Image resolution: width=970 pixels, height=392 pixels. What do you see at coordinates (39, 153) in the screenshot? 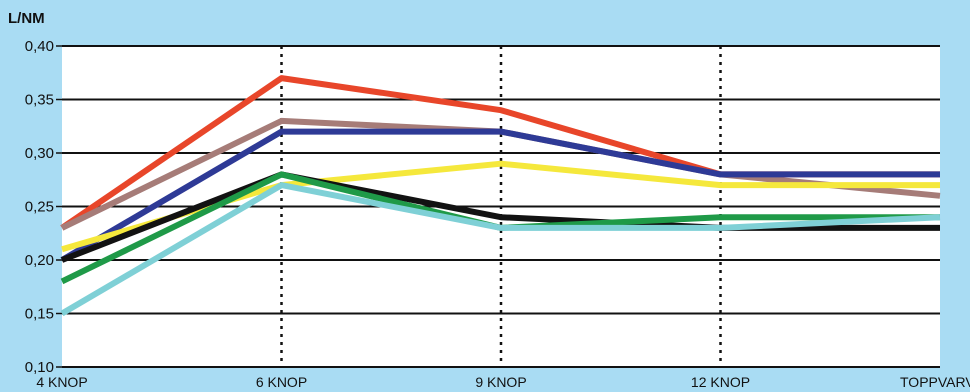
I see `y-tick-label: 0,30` at bounding box center [39, 153].